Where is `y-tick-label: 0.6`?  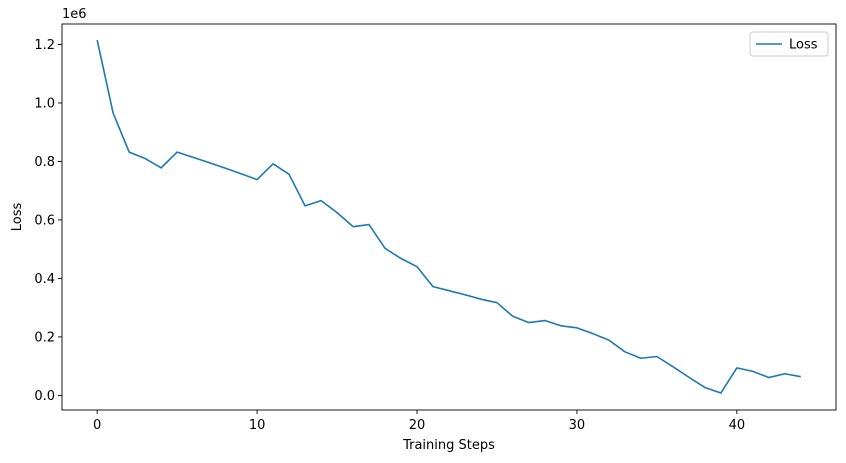
y-tick-label: 0.6 is located at coordinates (44, 220).